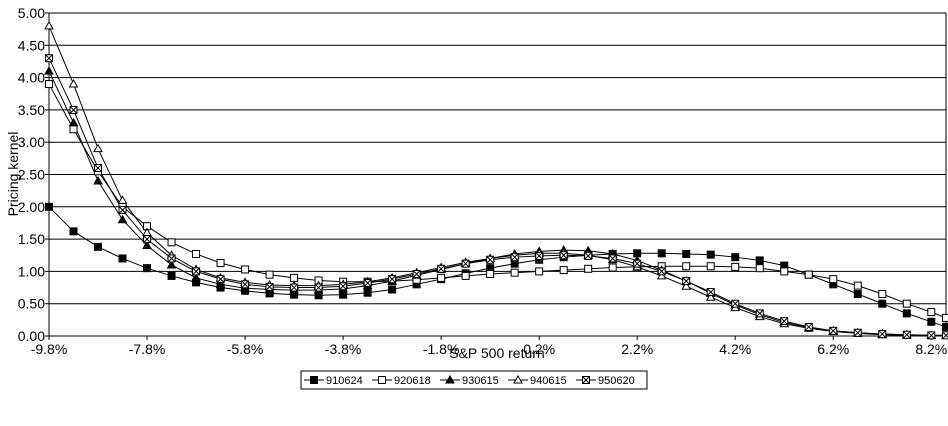 The image size is (948, 426). What do you see at coordinates (31, 175) in the screenshot?
I see `y-tick-label: 2.50` at bounding box center [31, 175].